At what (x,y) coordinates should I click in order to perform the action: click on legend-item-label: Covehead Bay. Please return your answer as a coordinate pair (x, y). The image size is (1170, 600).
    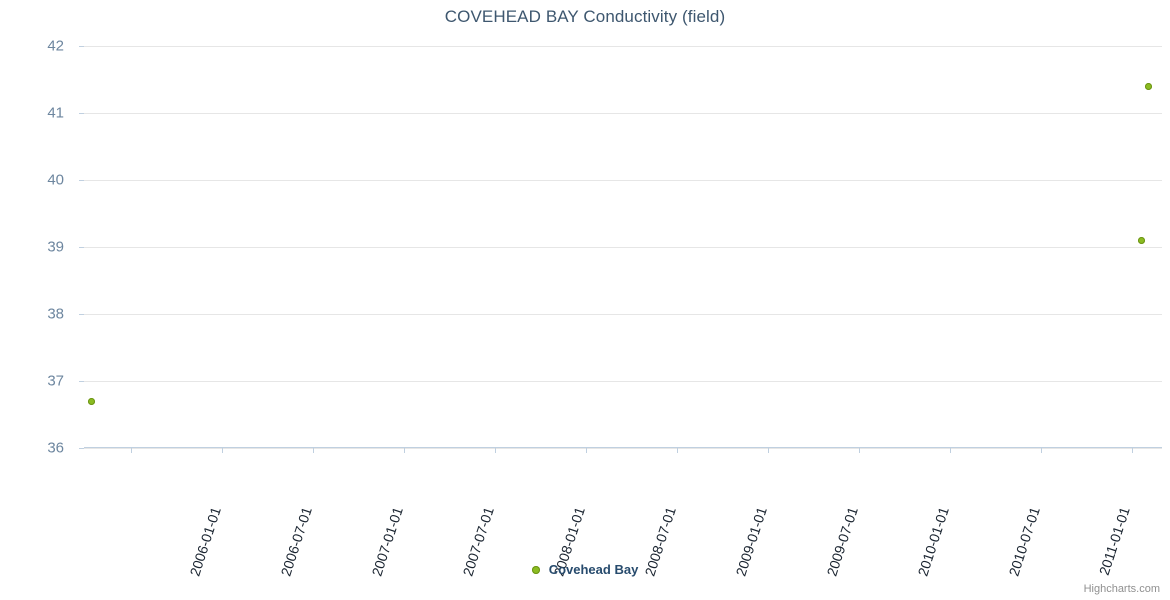
    Looking at the image, I should click on (593, 569).